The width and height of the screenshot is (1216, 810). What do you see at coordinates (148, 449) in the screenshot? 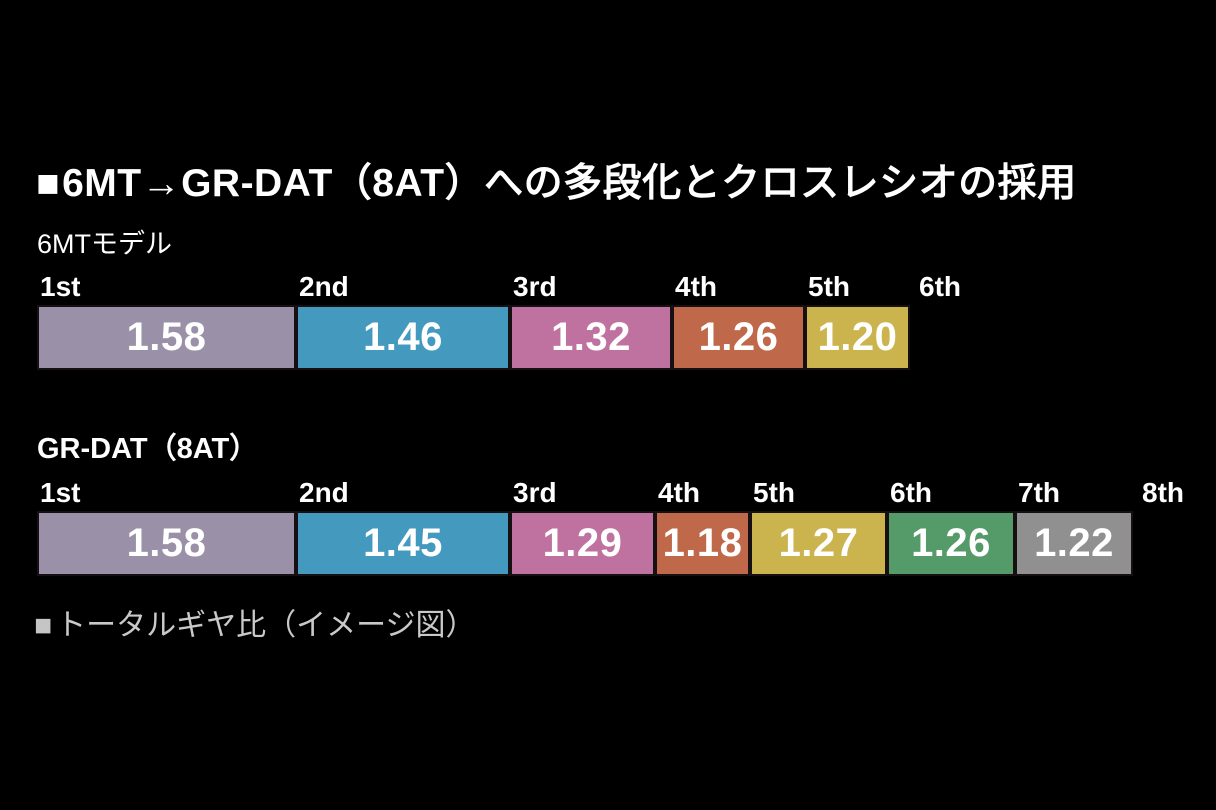
I see `section-heading-gr-dat-8at: GR-DAT（8AT）` at bounding box center [148, 449].